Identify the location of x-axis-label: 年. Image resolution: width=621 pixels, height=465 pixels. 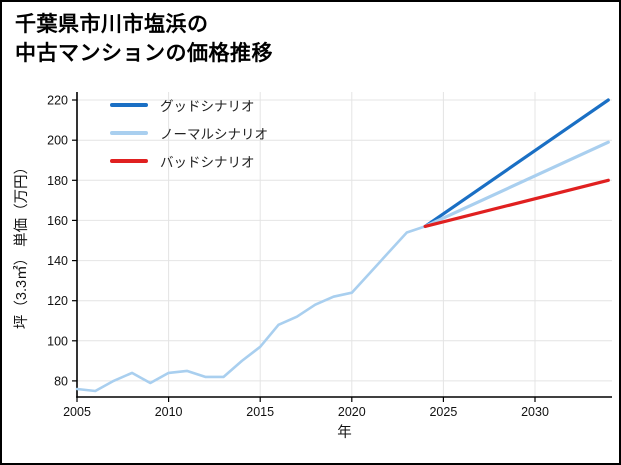
(344, 432).